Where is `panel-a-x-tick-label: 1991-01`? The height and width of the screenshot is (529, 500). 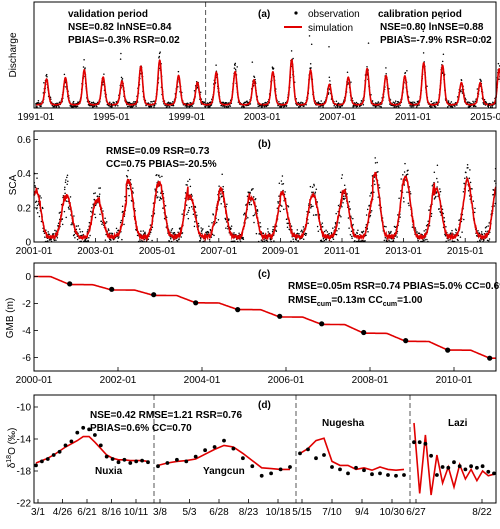
panel-a-x-tick-label: 1991-01 is located at coordinates (36, 117).